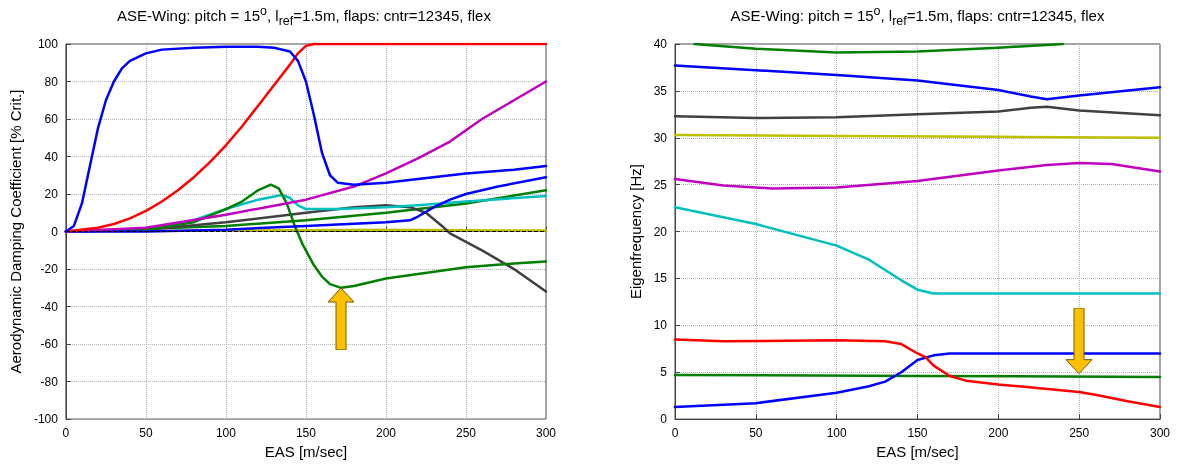 This screenshot has width=1179, height=464. I want to click on y-tick-label: 10, so click(660, 325).